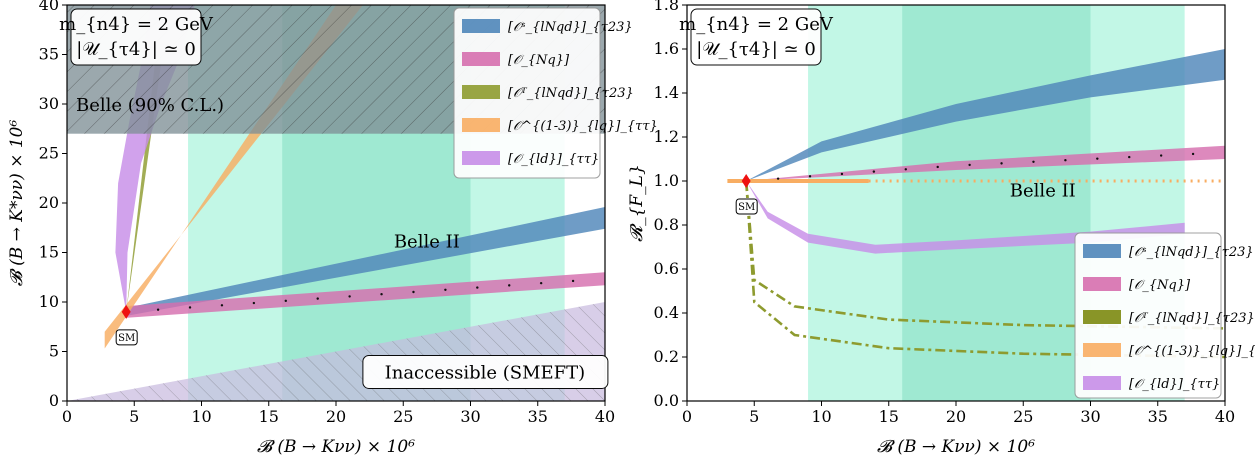 The image size is (1255, 467). Describe the element at coordinates (49, 7) in the screenshot. I see `y-tick-label: 40` at that location.